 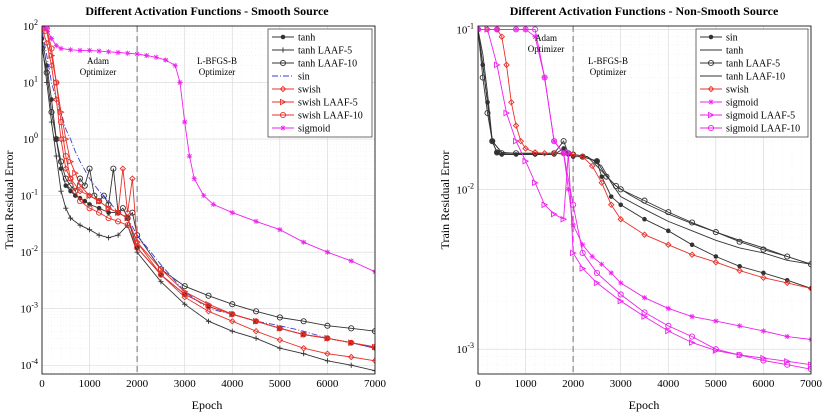 I want to click on legend-label-tanh-laaf-5: tanh LAAF-5, so click(x=325, y=51).